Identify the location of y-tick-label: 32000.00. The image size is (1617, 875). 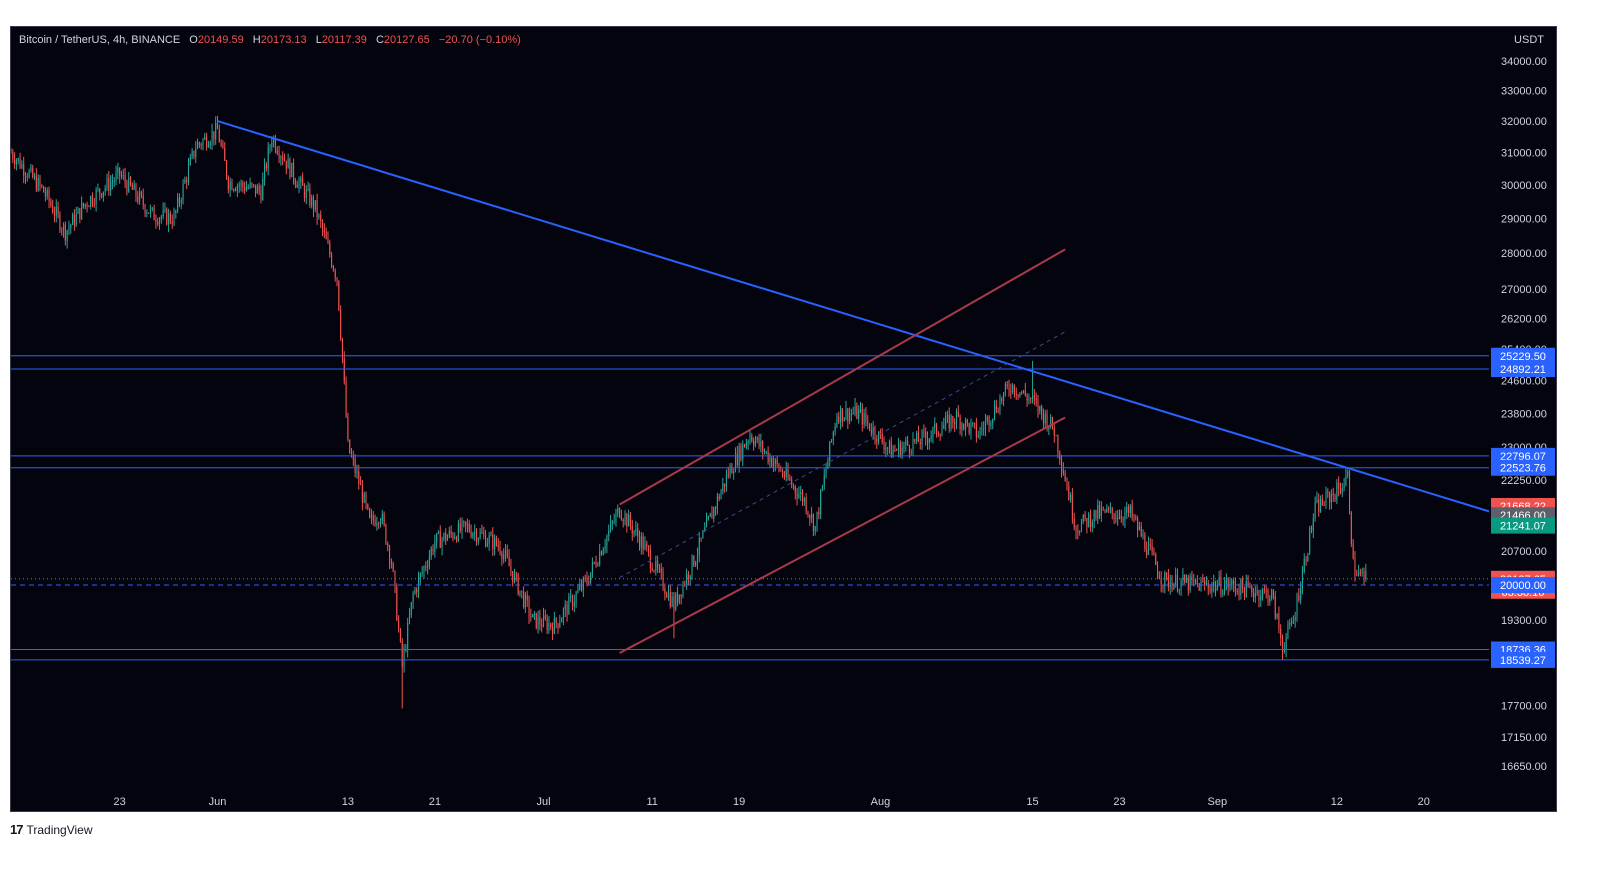
(1524, 122).